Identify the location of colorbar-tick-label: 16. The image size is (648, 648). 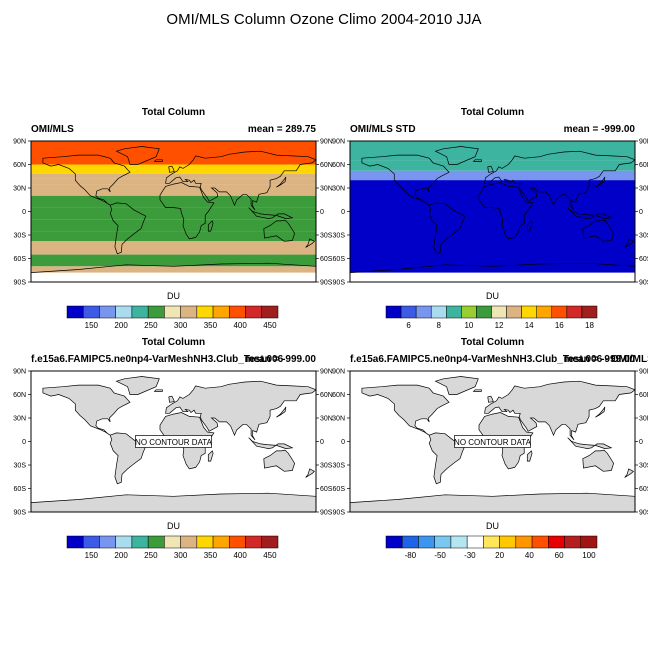
(559, 325).